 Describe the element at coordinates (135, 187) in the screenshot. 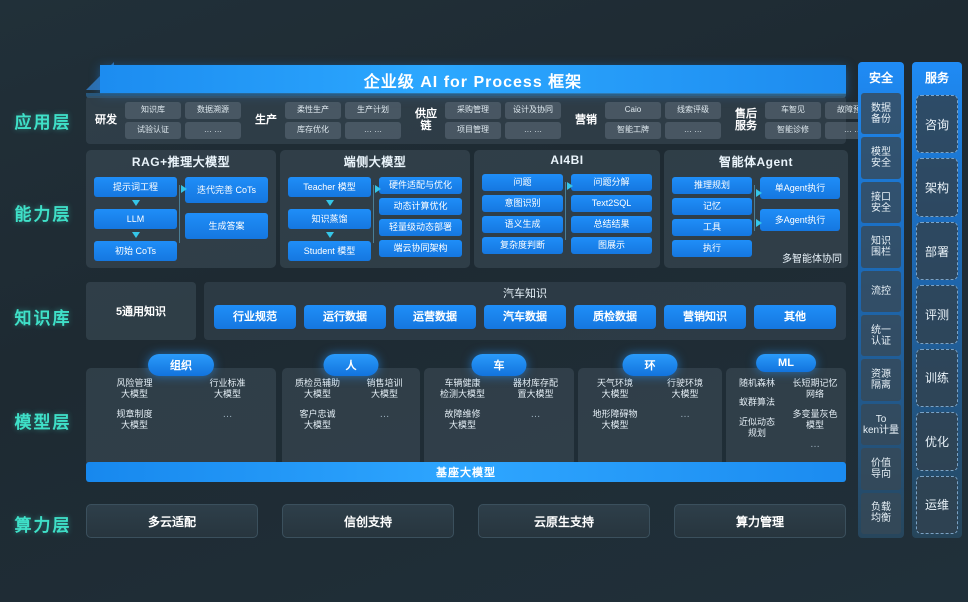

I see `capability-item: 提示词工程` at that location.